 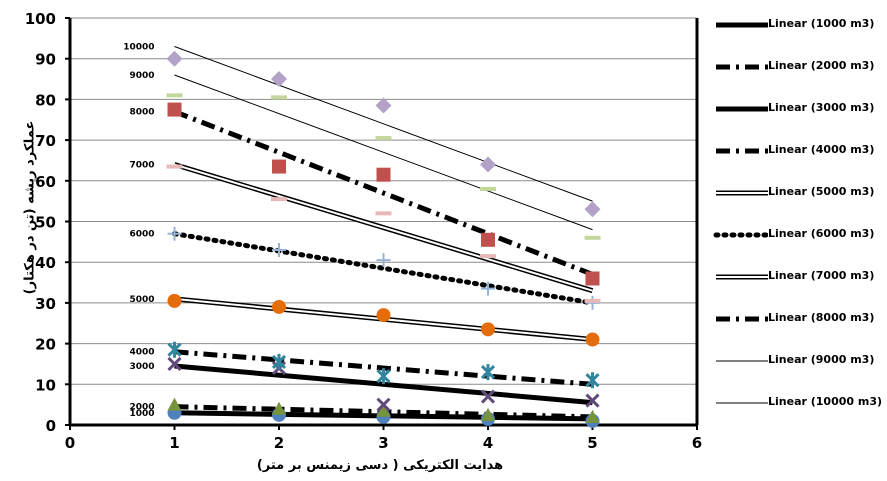 I want to click on series-label: 9000, so click(x=141, y=76).